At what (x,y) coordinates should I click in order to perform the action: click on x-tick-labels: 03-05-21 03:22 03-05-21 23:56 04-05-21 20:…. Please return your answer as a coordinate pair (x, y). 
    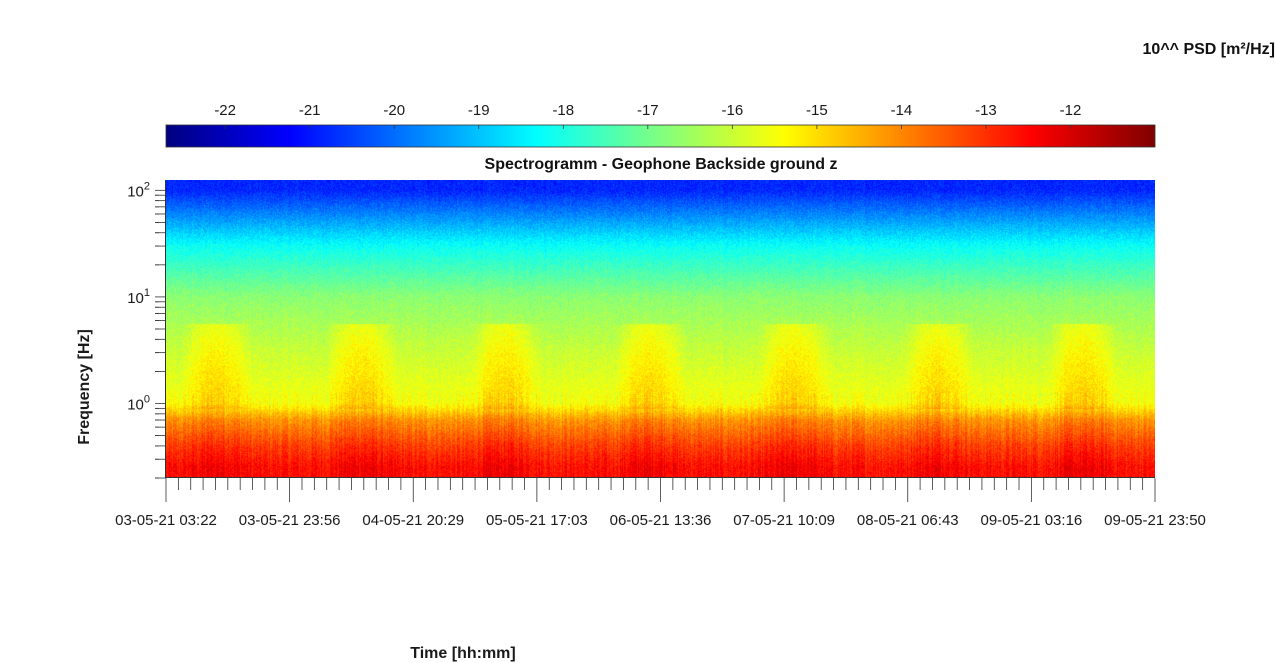
    Looking at the image, I should click on (660, 520).